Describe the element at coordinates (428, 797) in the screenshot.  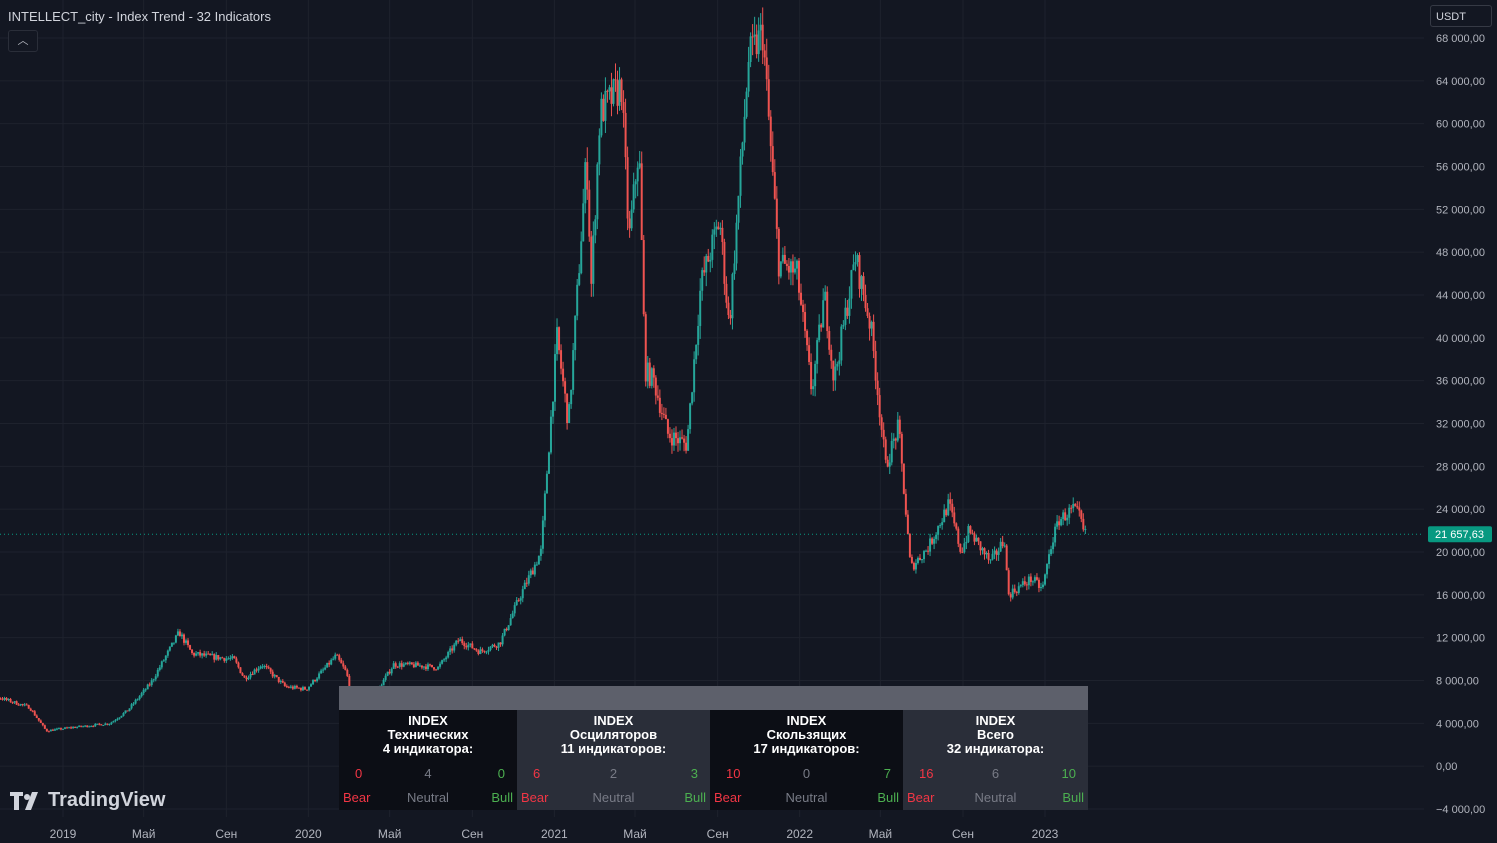
I see `neutral-label: Neutral` at that location.